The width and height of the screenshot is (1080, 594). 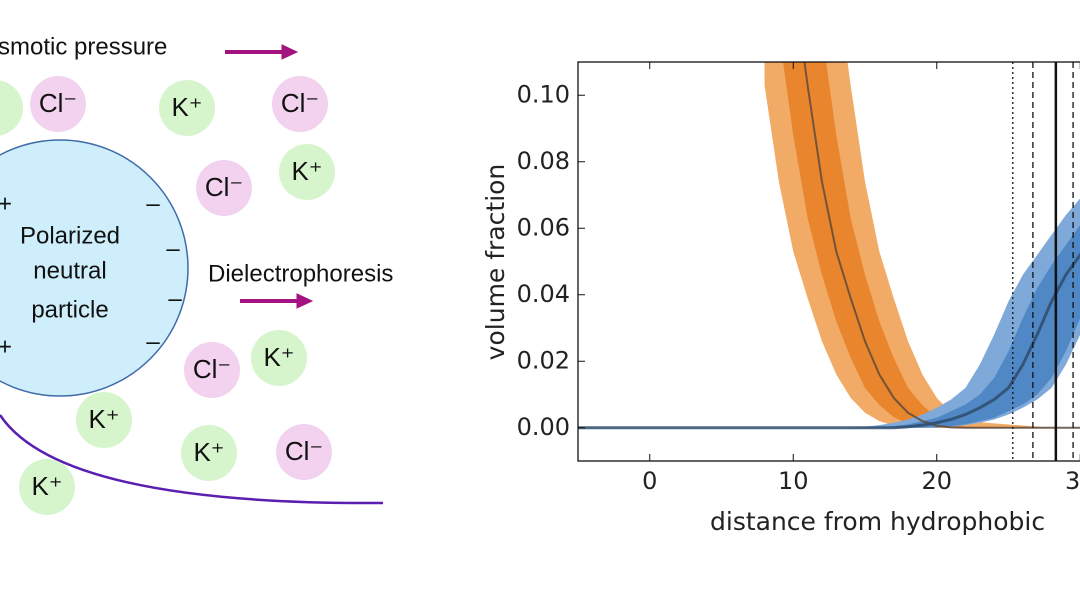 What do you see at coordinates (543, 94) in the screenshot?
I see `y-tick-label: 0.10` at bounding box center [543, 94].